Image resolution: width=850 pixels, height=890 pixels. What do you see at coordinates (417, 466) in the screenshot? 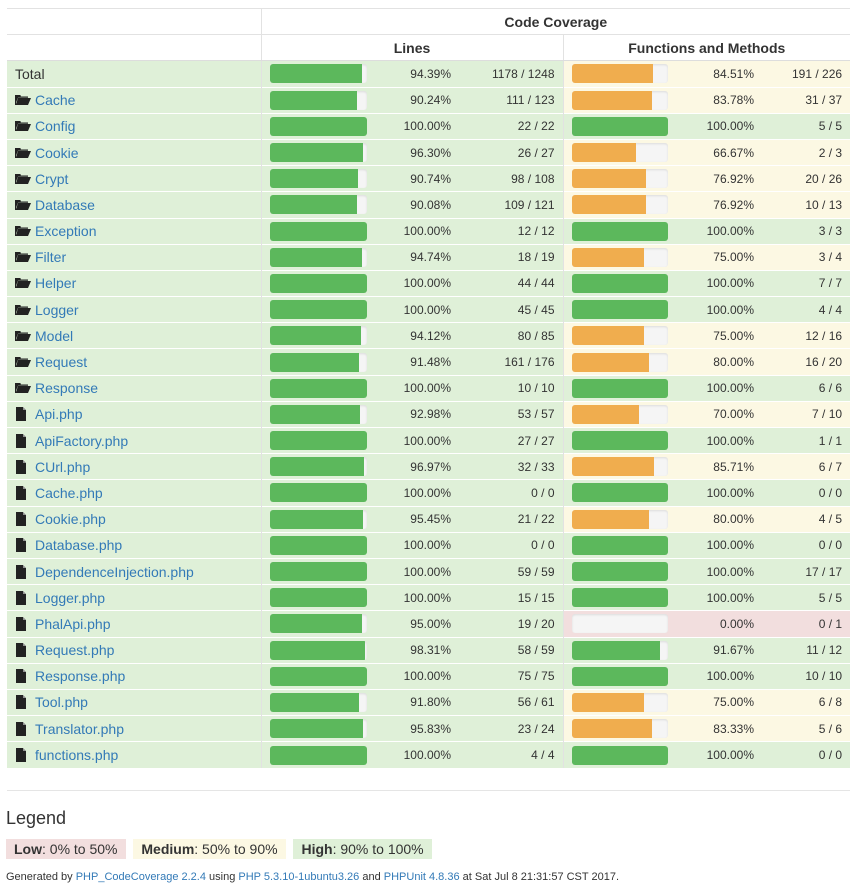
I see `lines-percent: 96.97%` at bounding box center [417, 466].